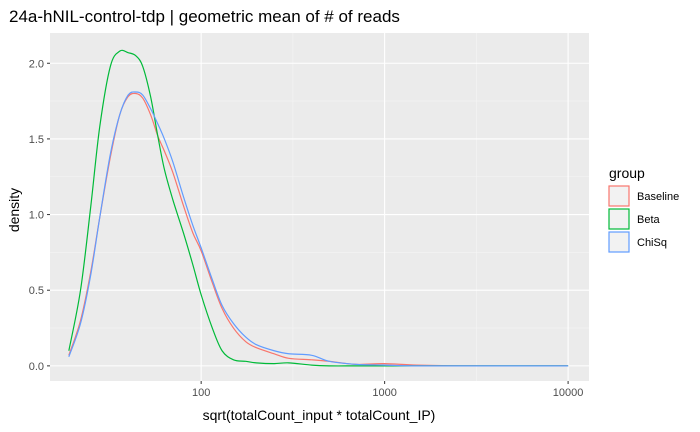 This screenshot has width=700, height=432. What do you see at coordinates (649, 220) in the screenshot?
I see `legend-label-beta: Beta` at bounding box center [649, 220].